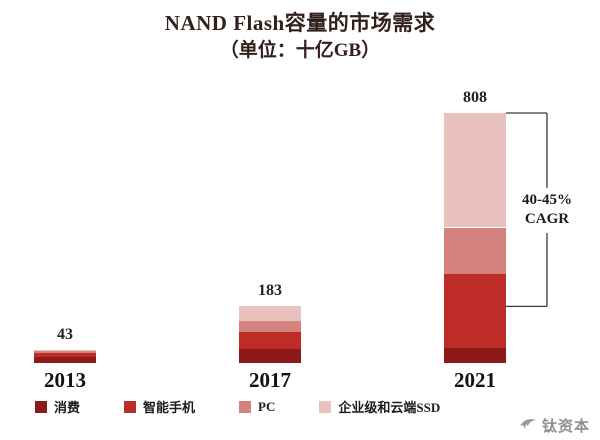  Describe the element at coordinates (389, 407) in the screenshot. I see `legend-label-enterprise-ssd: 企业级和云端SSD` at that location.